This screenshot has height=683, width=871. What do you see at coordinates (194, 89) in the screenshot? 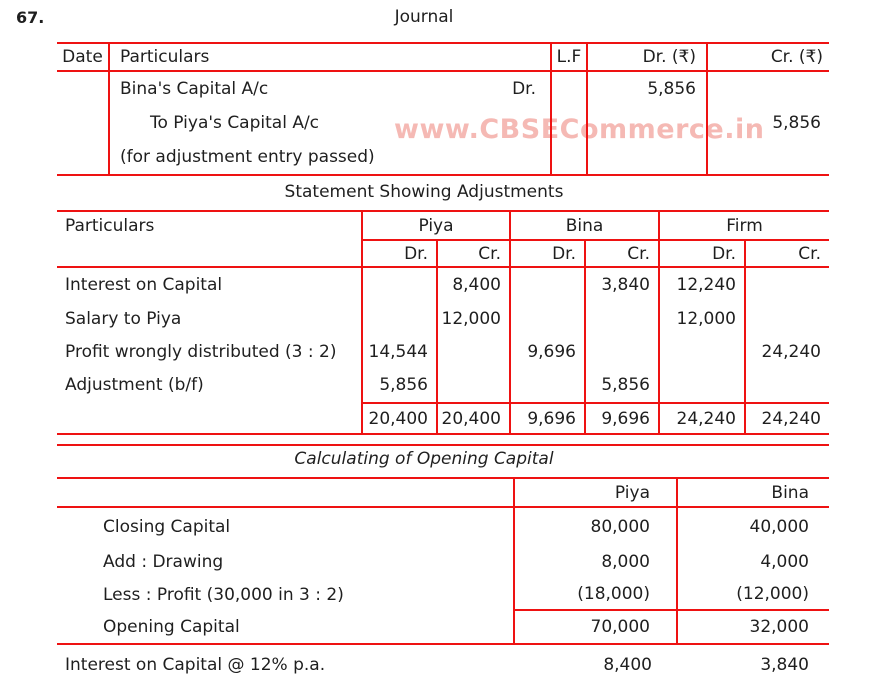
I see `journal-entry-text: Bina's Capital A/c` at bounding box center [194, 89].